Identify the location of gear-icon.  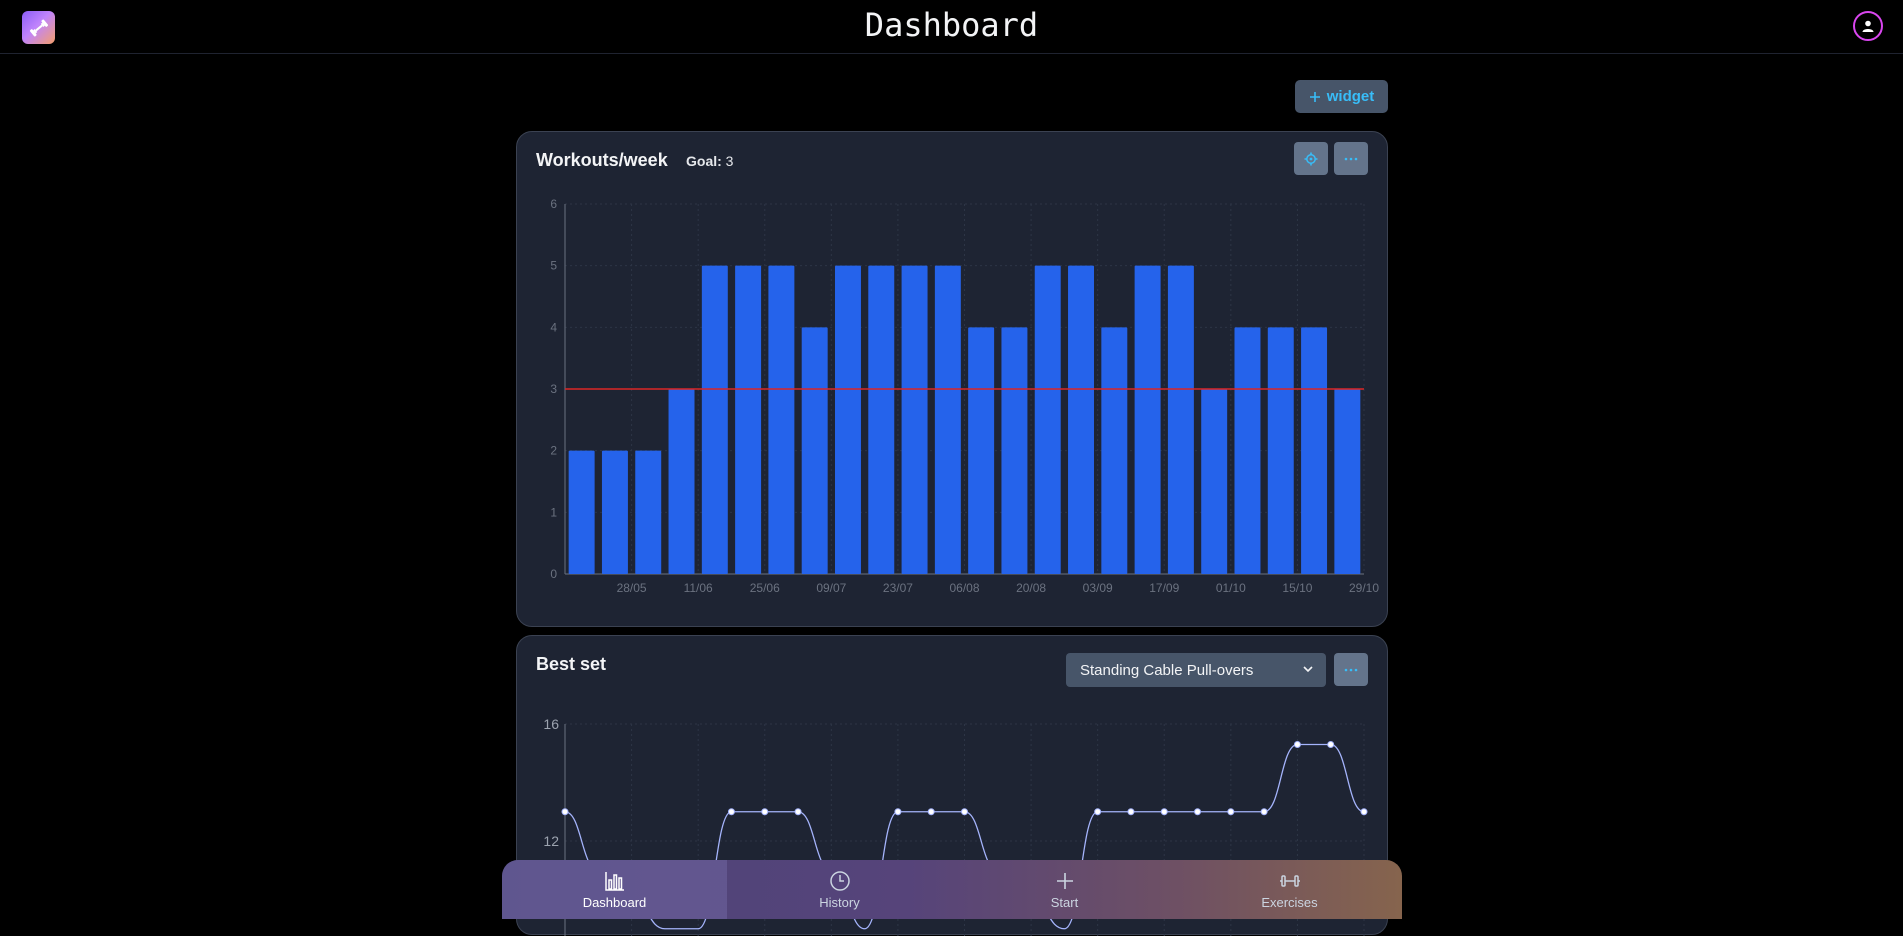
(1311, 158).